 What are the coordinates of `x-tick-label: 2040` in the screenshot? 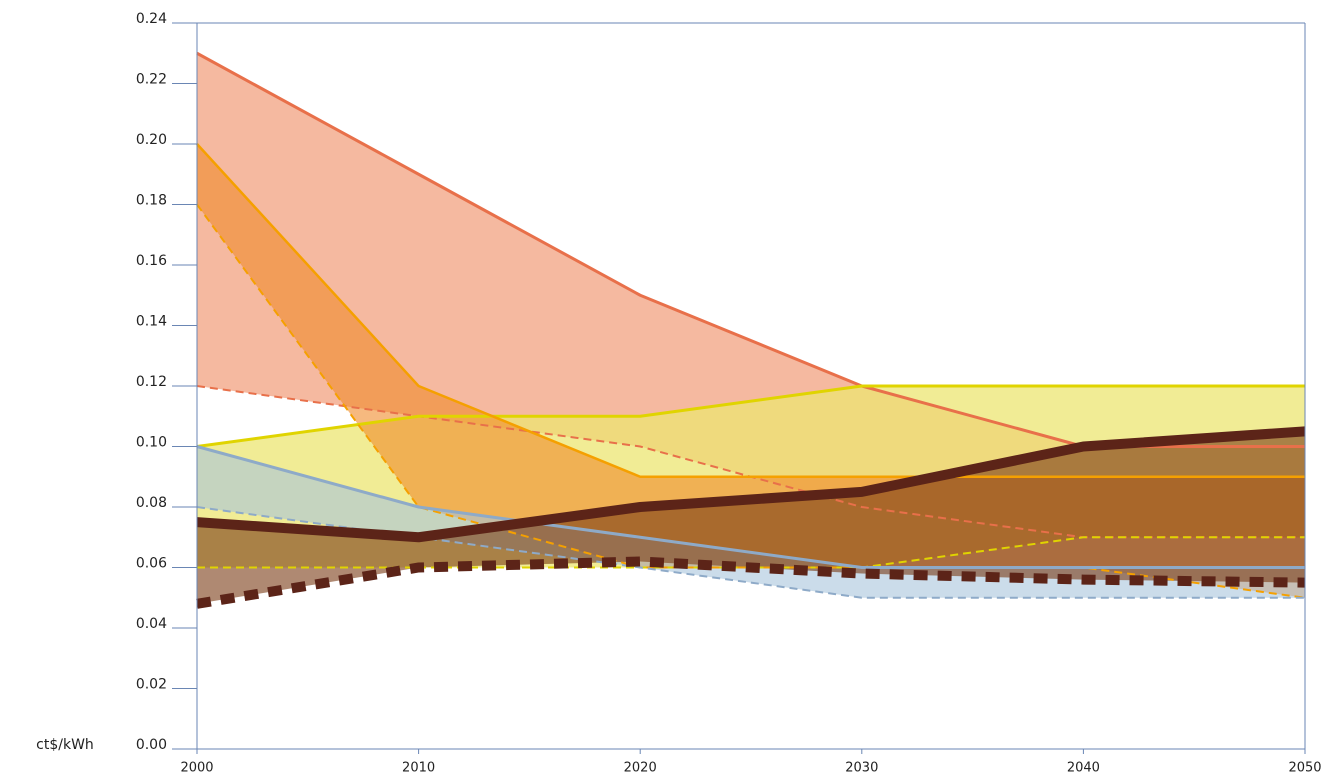 It's located at (1083, 768).